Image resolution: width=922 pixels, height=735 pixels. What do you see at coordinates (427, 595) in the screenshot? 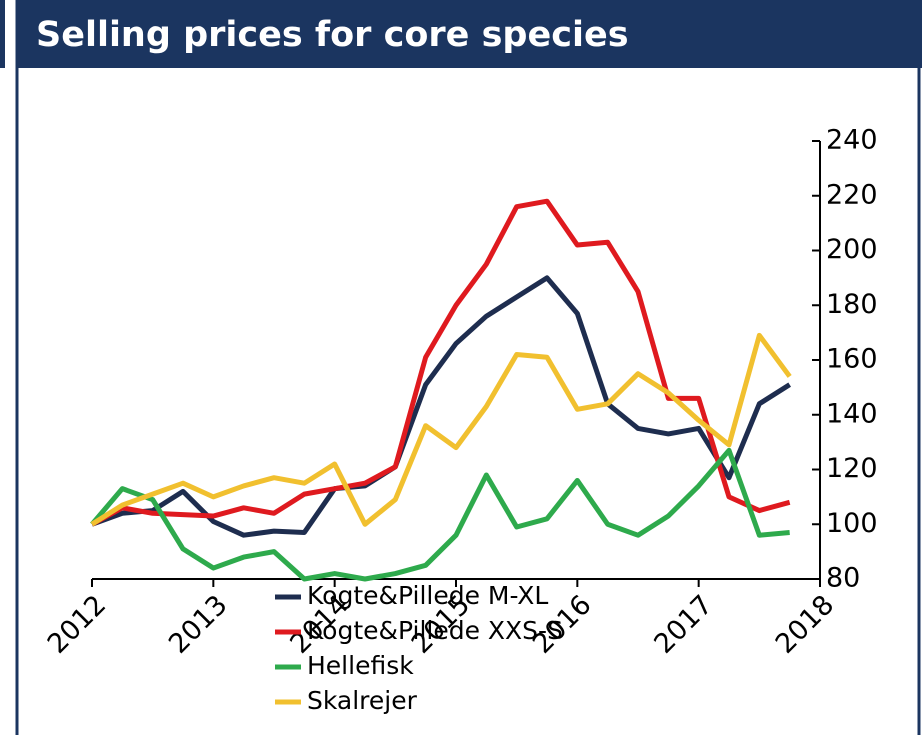
I see `legend-label: Kogte&Pillede M-XL` at bounding box center [427, 595].